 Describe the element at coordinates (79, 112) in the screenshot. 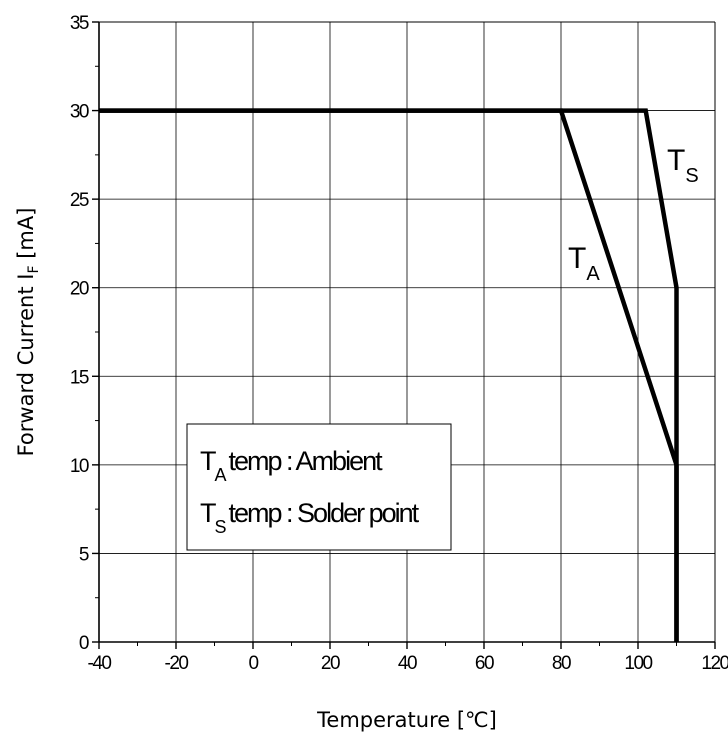

I see `y-tick-label: 30` at that location.